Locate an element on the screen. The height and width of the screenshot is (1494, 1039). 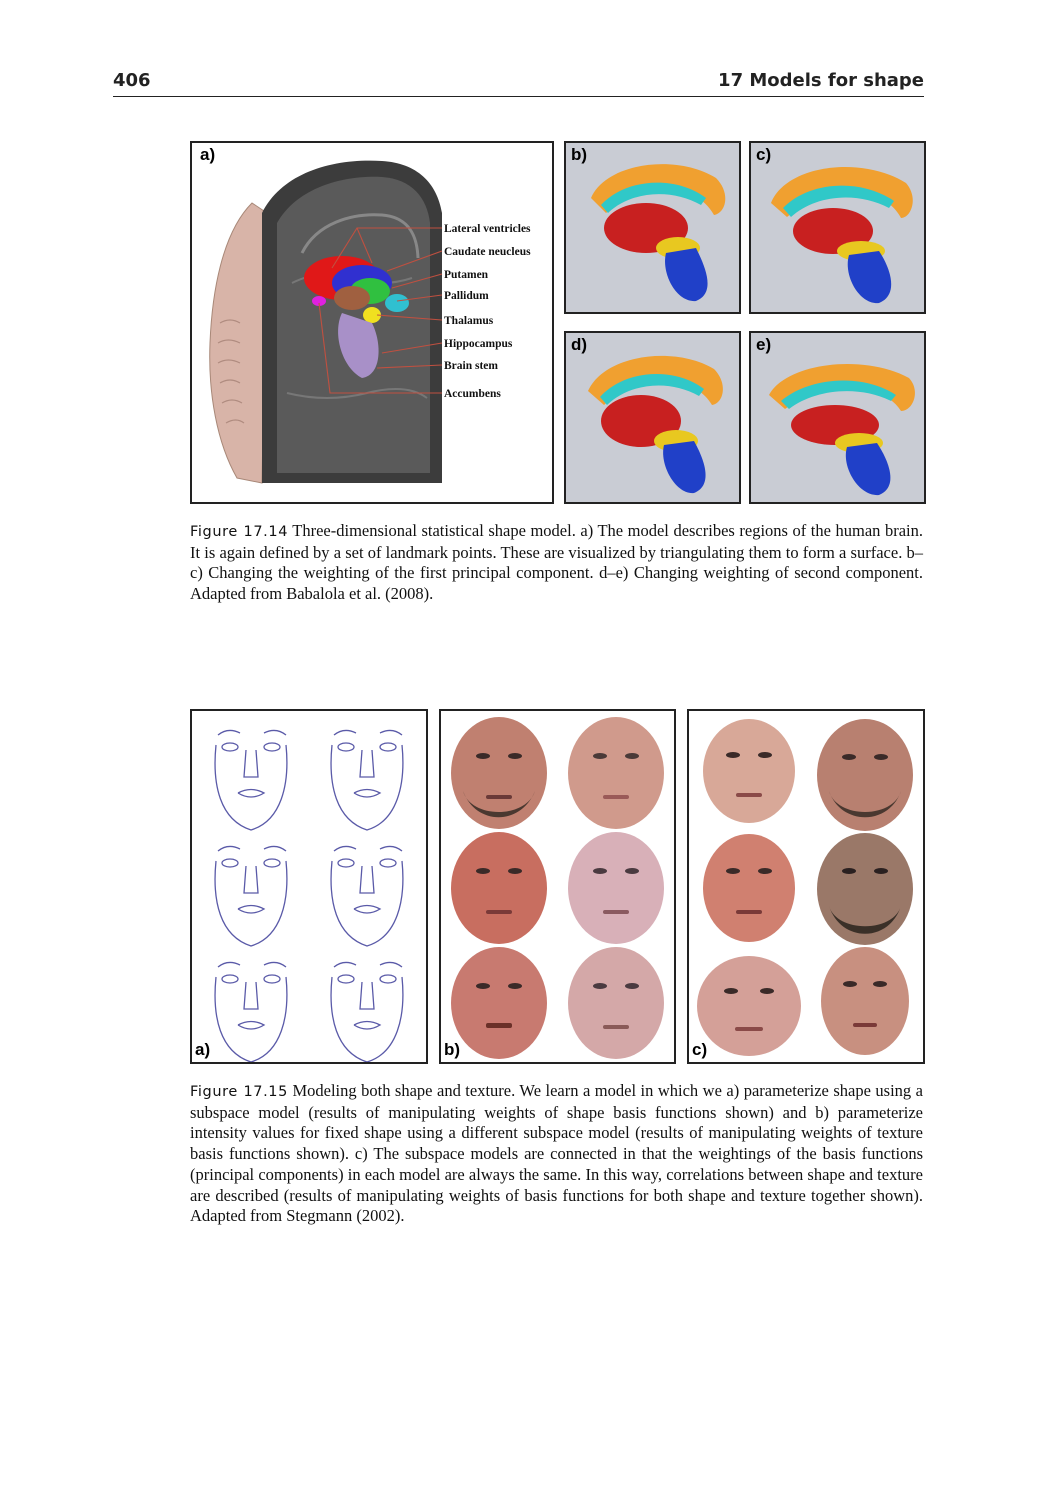
label-caudate: Caudate neucleus is located at coordinates (487, 252).